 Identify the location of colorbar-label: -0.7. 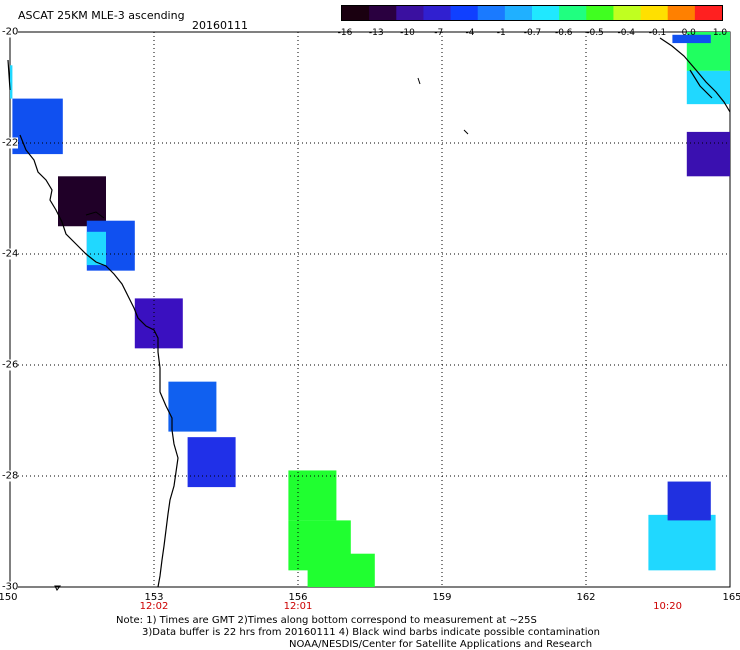
(532, 33).